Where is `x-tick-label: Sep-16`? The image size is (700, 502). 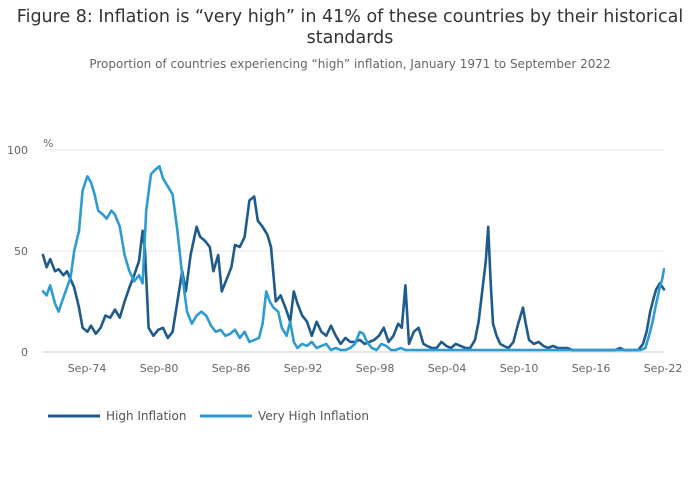
x-tick-label: Sep-16 is located at coordinates (591, 368).